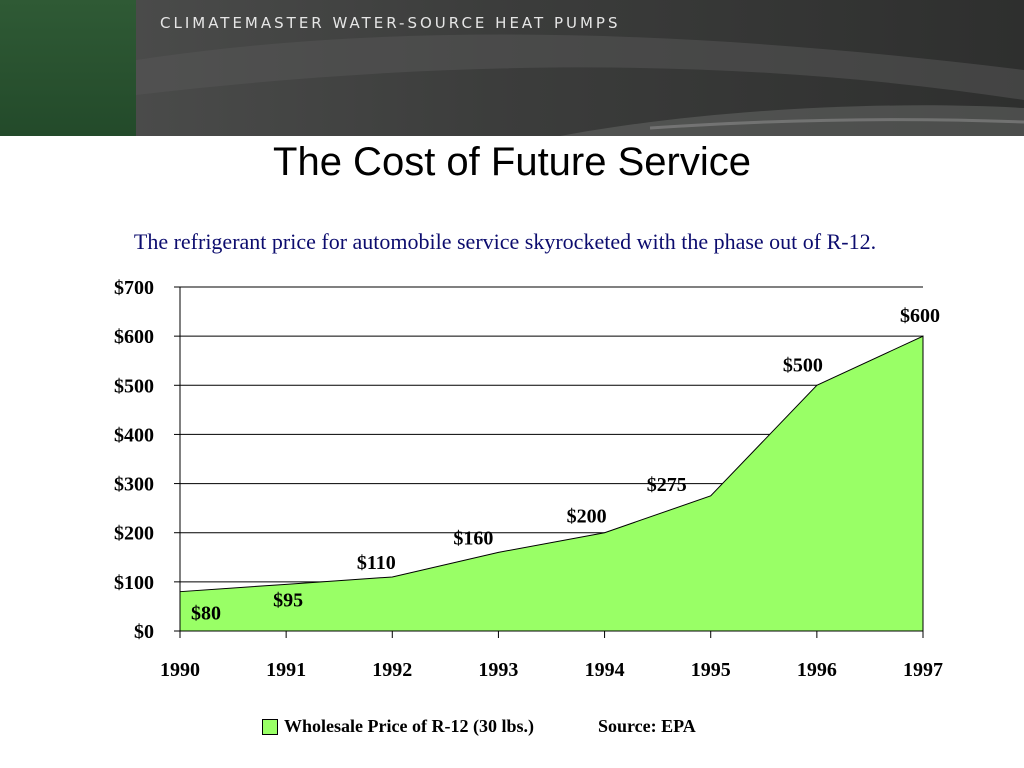 The image size is (1024, 768). What do you see at coordinates (68, 68) in the screenshot?
I see `banner-green-block` at bounding box center [68, 68].